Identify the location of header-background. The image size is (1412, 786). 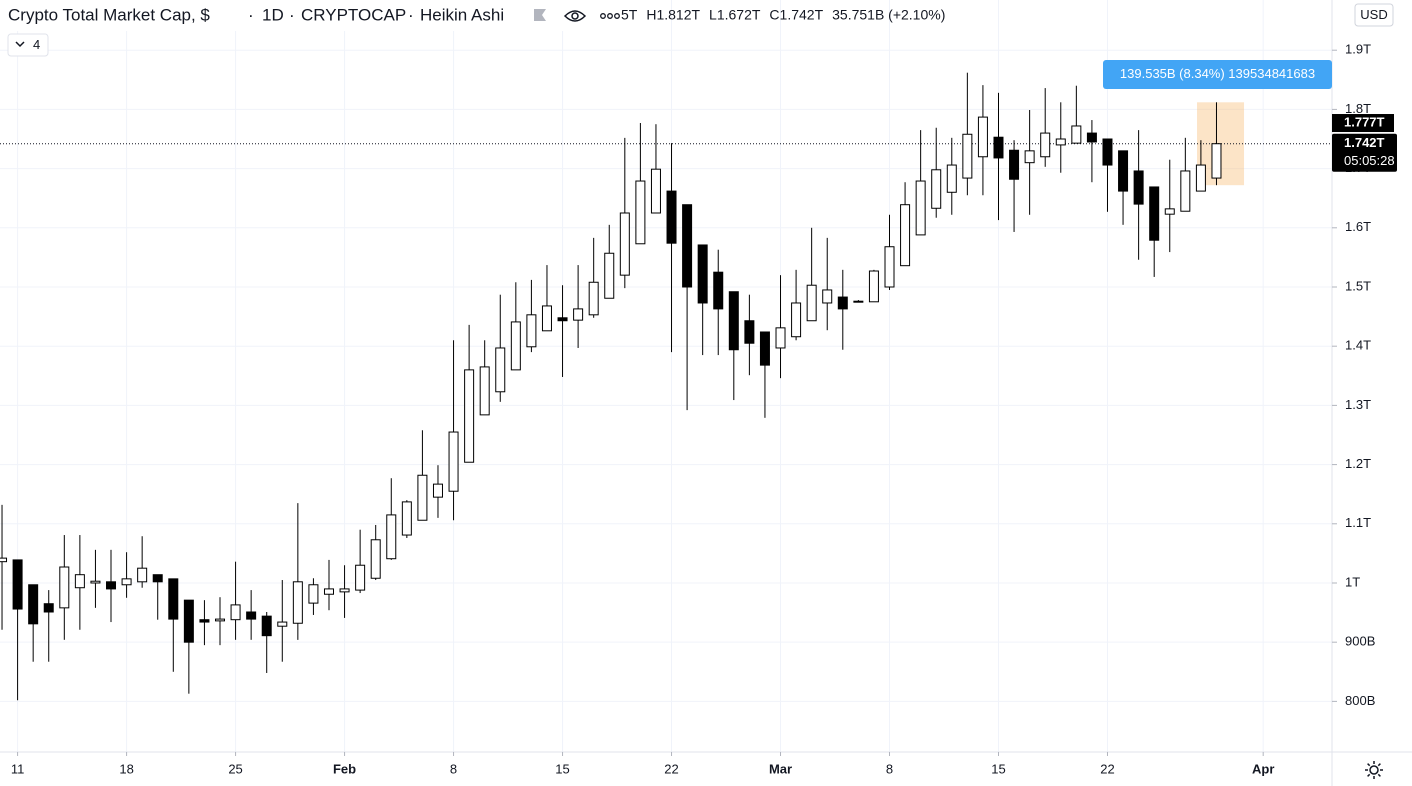
(314, 15).